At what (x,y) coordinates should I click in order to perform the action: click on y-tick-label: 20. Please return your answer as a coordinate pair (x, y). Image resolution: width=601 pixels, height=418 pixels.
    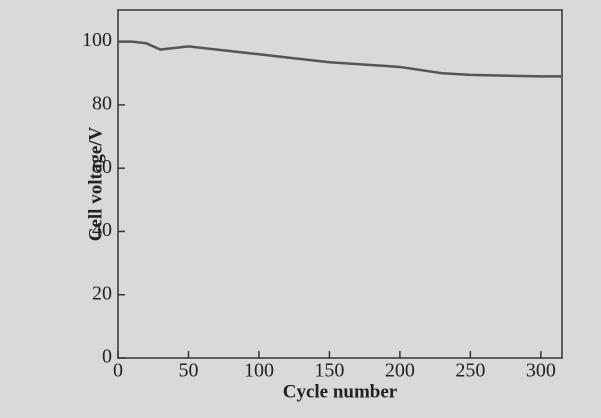
    Looking at the image, I should click on (102, 293).